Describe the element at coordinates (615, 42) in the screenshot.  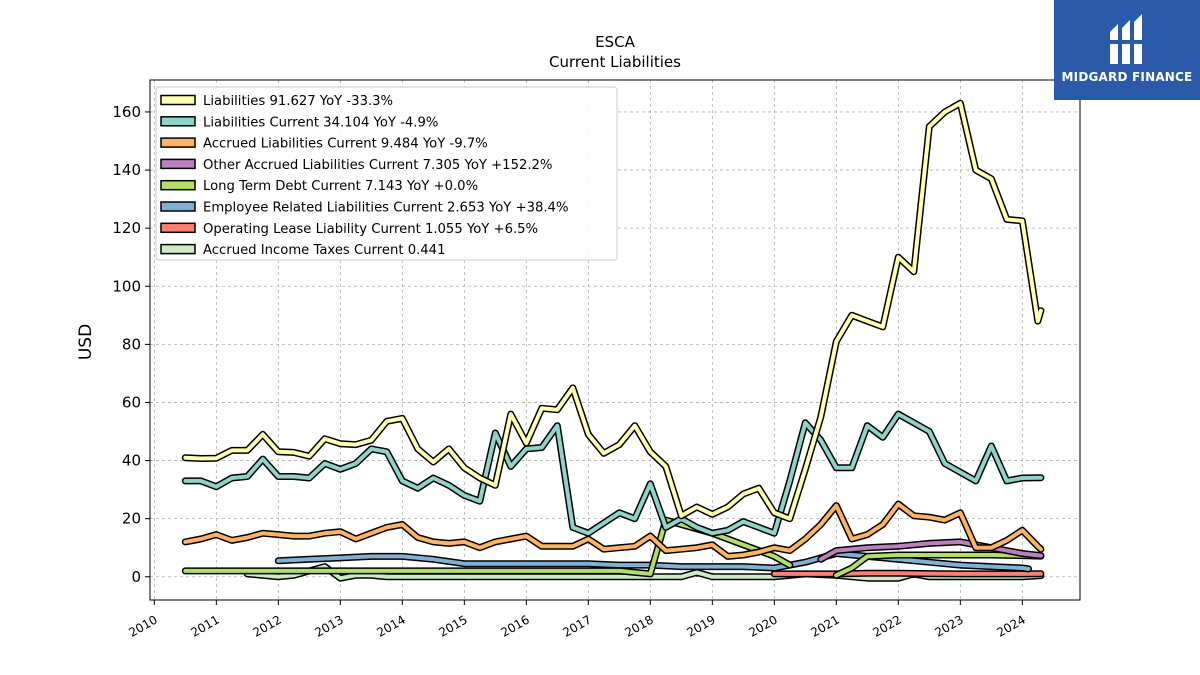
I see `chart-title: ESCA` at that location.